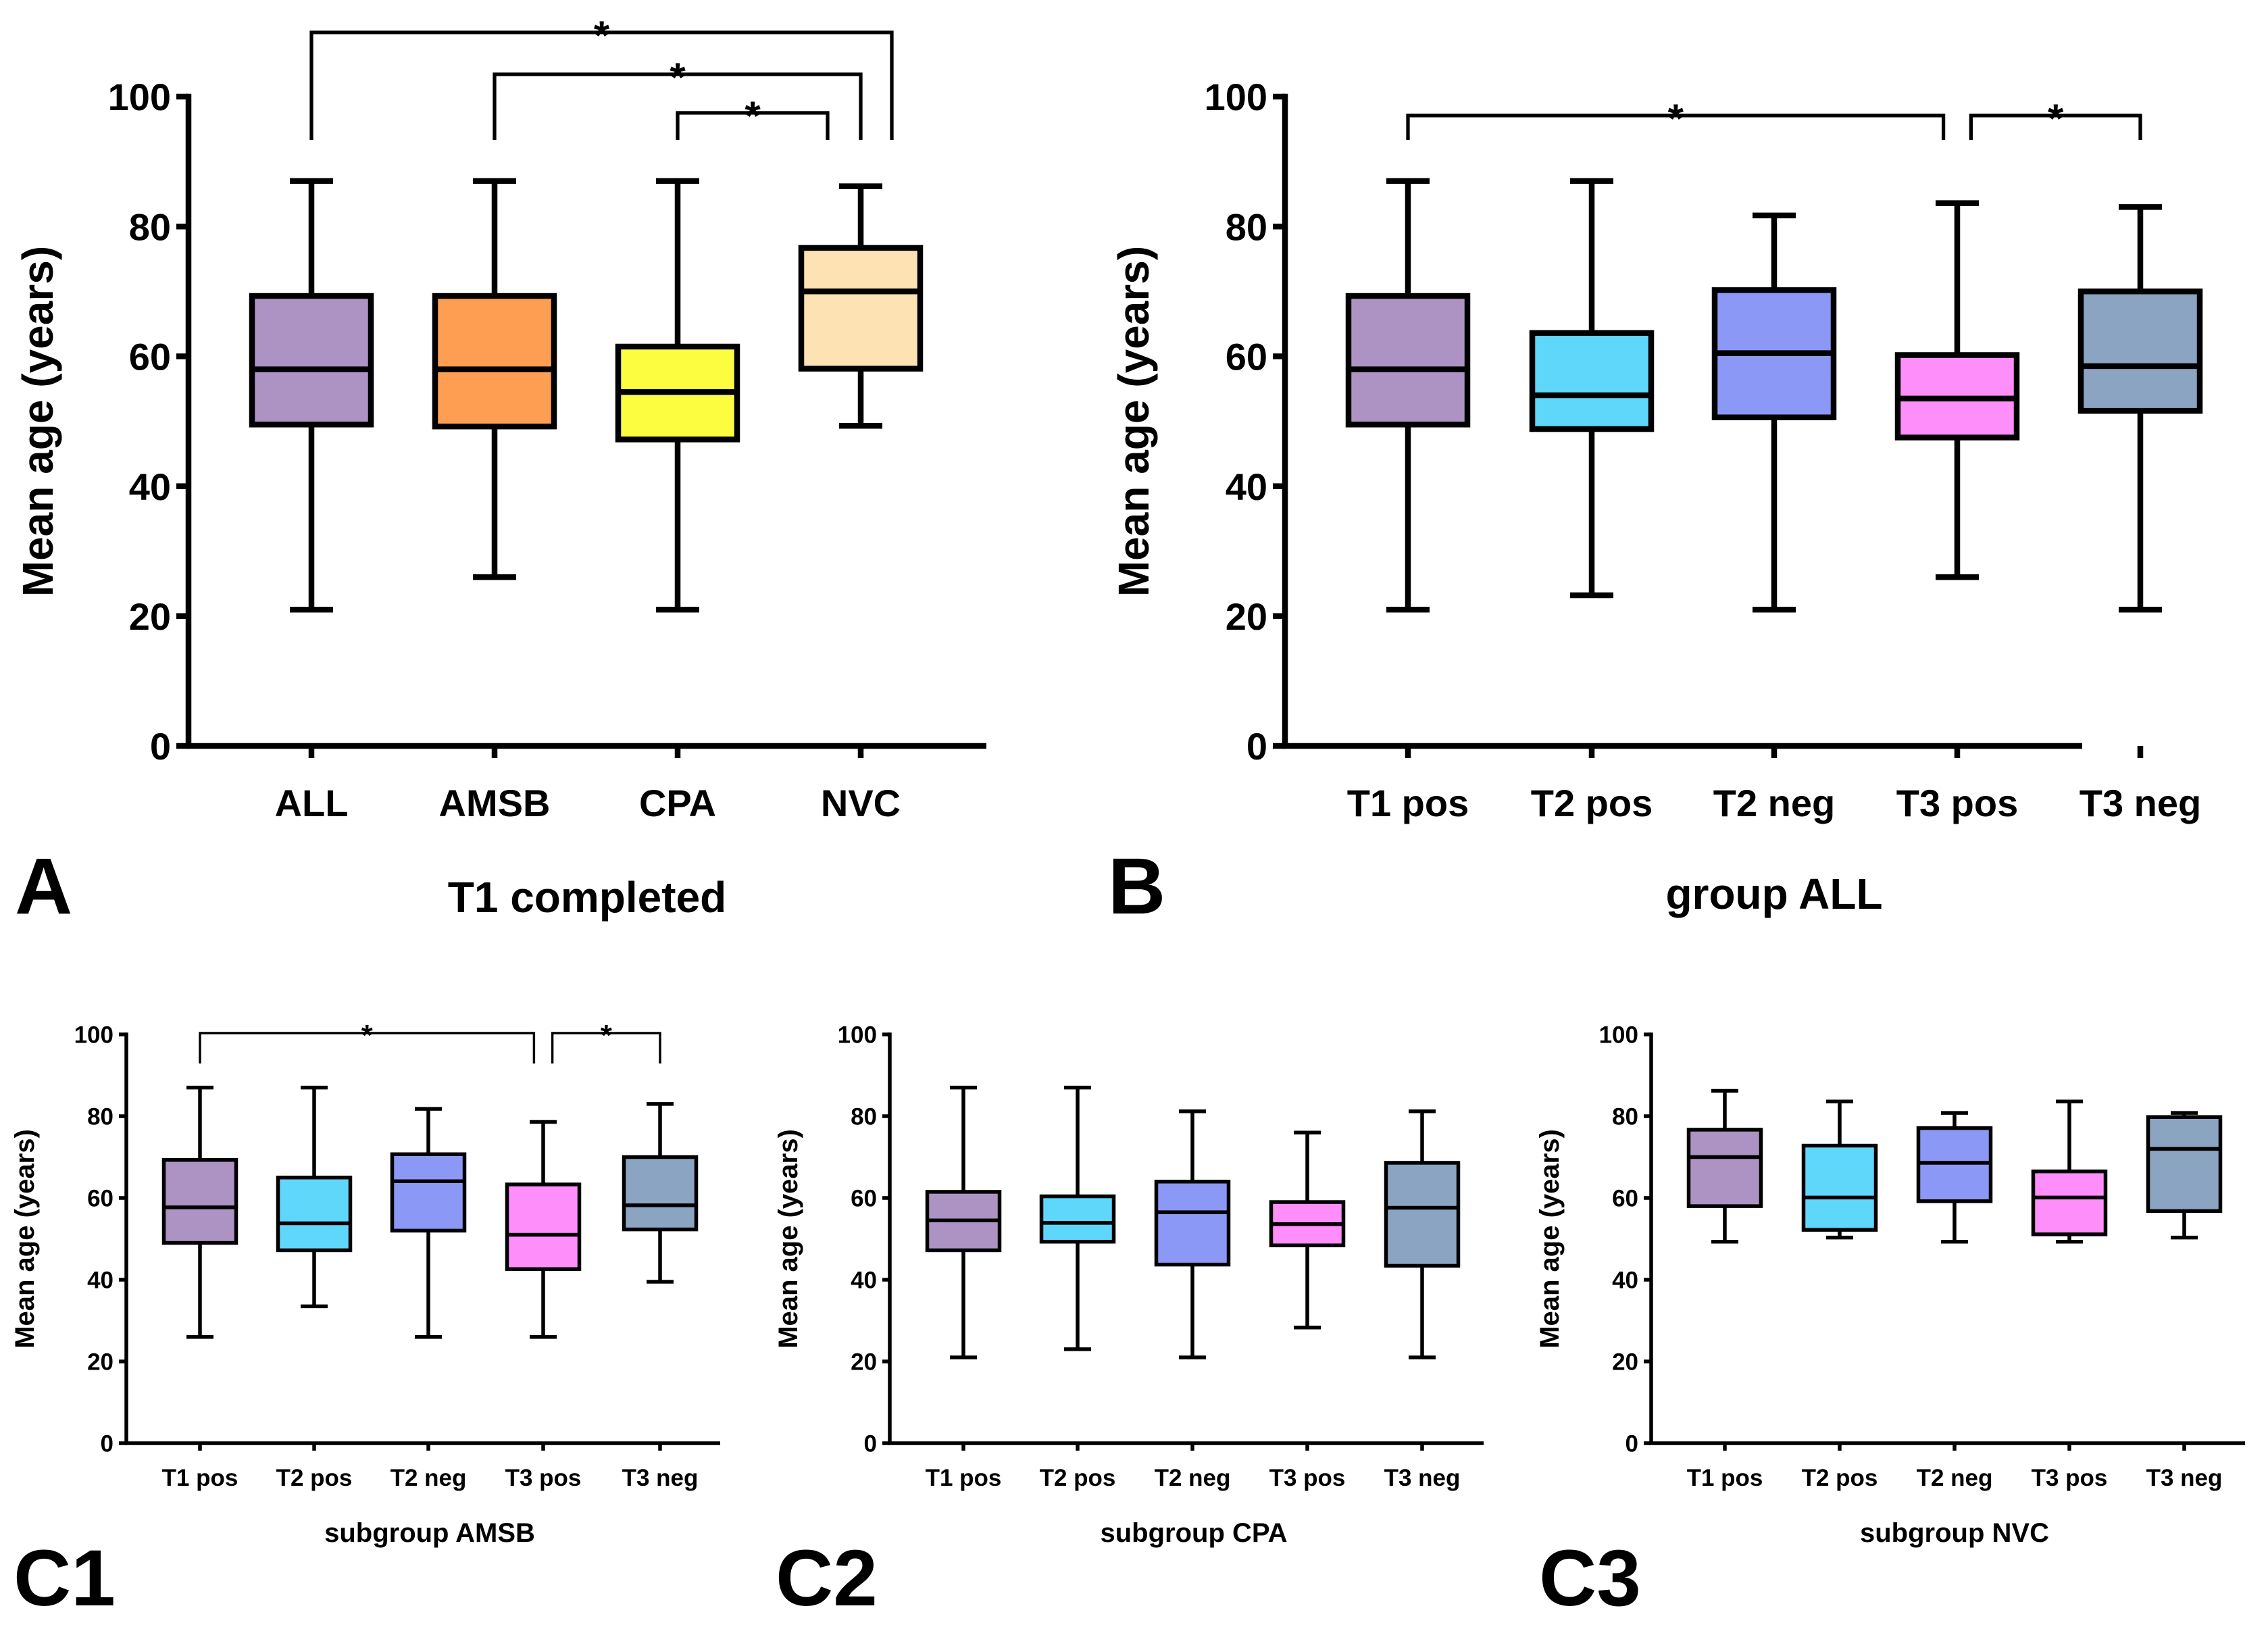 This screenshot has width=2268, height=1627. What do you see at coordinates (1136, 887) in the screenshot?
I see `panel-letter: B` at bounding box center [1136, 887].